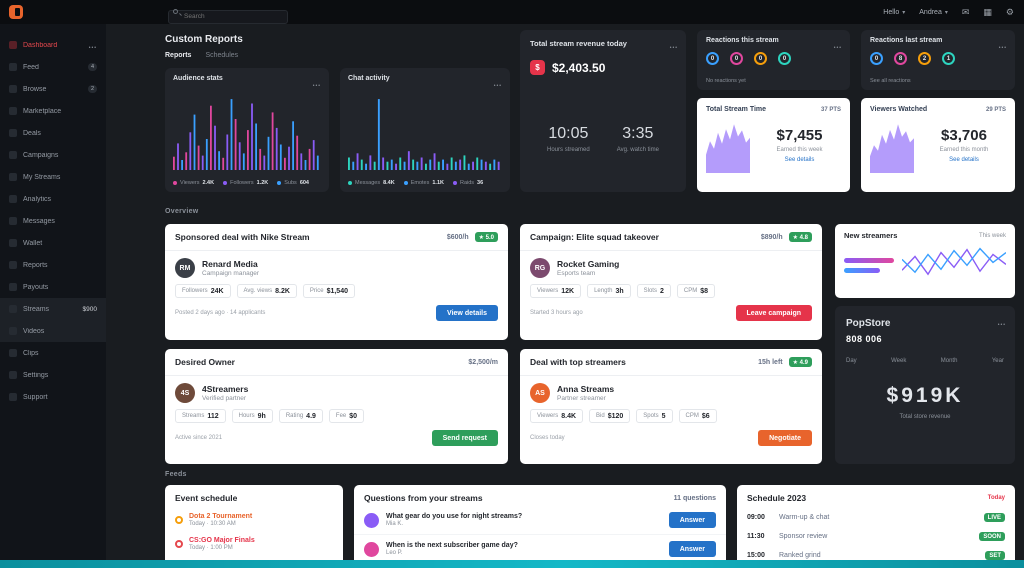 Image resolution: width=1024 pixels, height=568 pixels. I want to click on store-column: Month, so click(949, 361).